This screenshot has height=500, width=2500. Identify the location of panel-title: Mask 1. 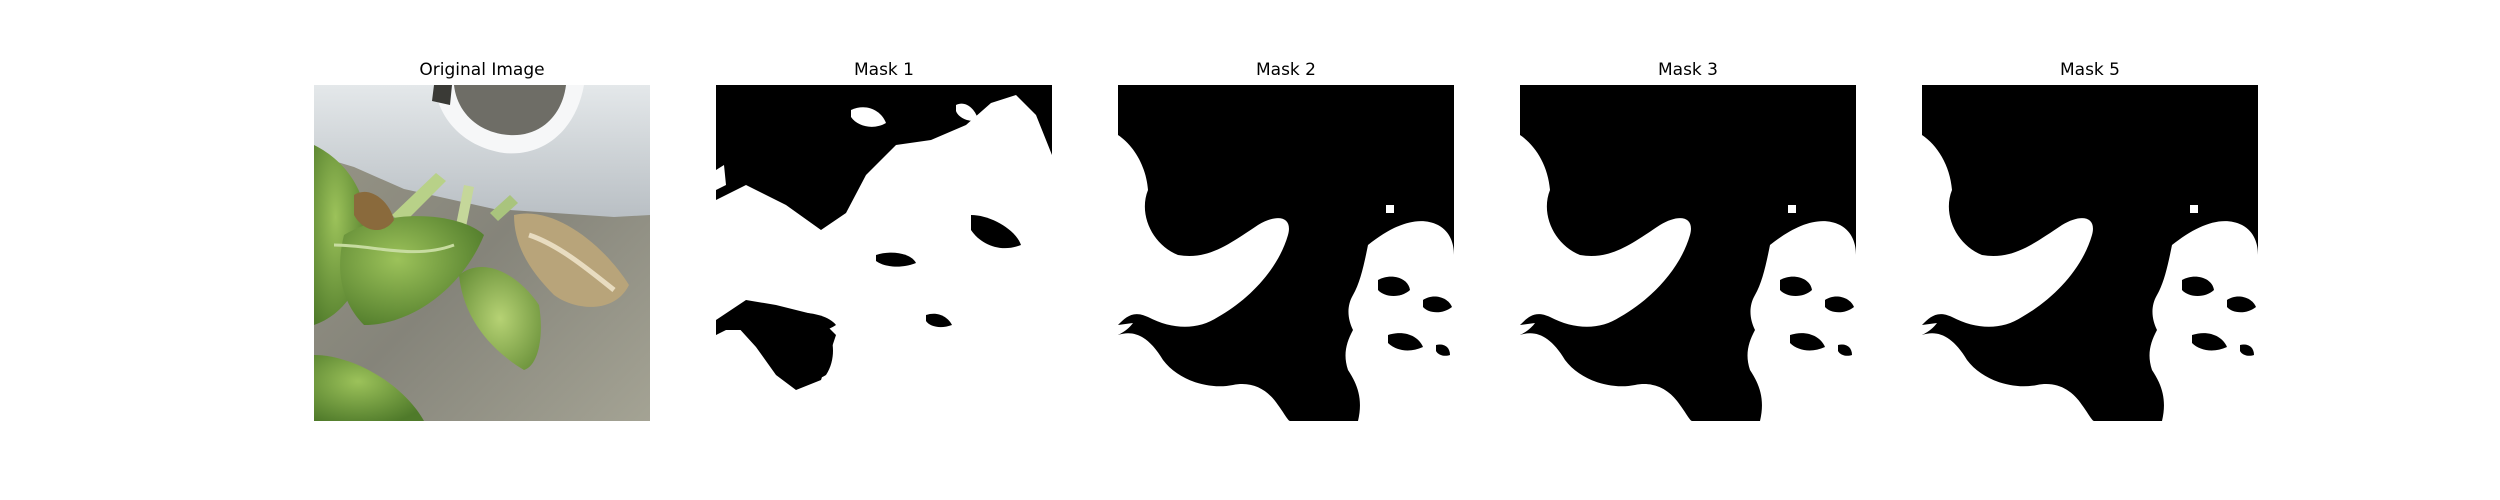
(883, 70).